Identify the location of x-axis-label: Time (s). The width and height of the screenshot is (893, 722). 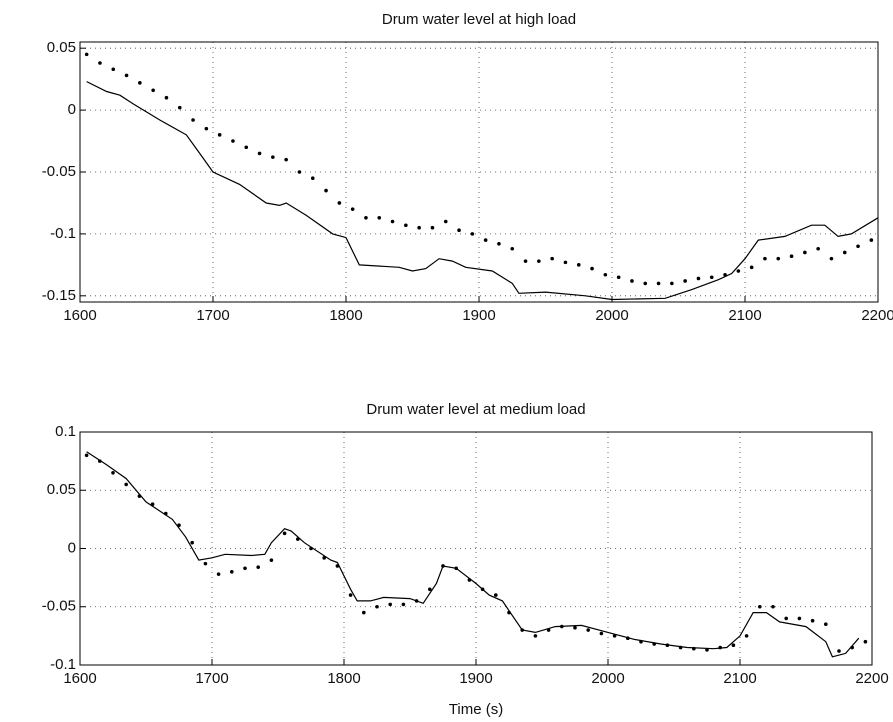
(476, 709).